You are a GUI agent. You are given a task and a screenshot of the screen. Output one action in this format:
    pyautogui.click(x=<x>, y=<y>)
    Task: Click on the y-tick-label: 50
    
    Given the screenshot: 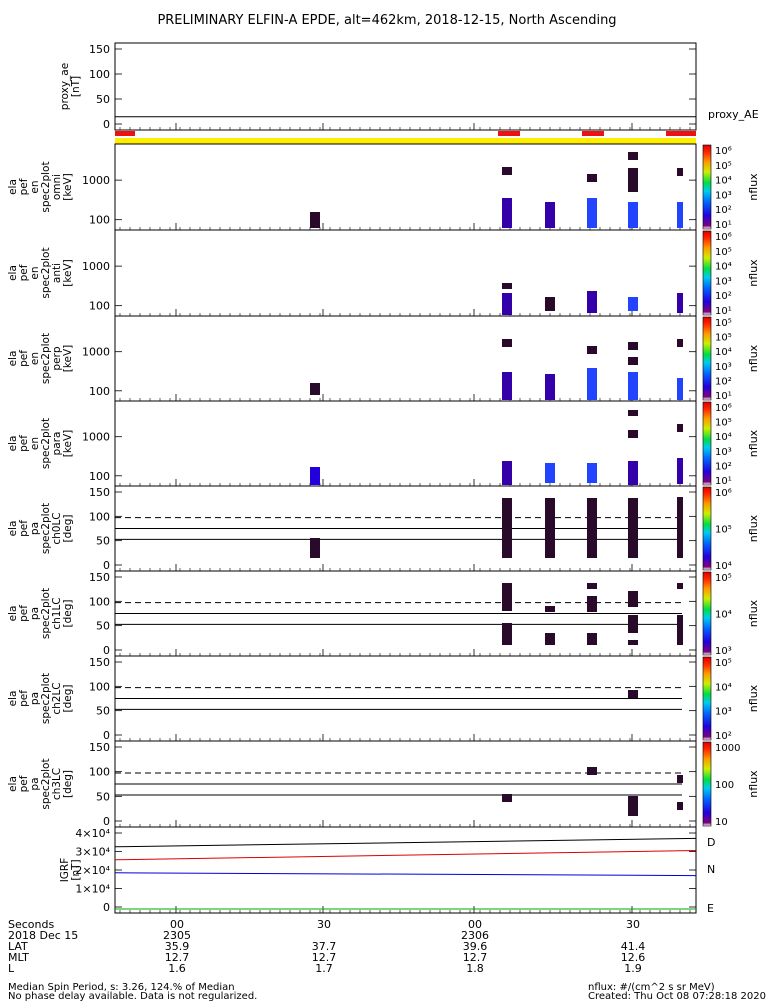 What is the action you would take?
    pyautogui.click(x=103, y=711)
    